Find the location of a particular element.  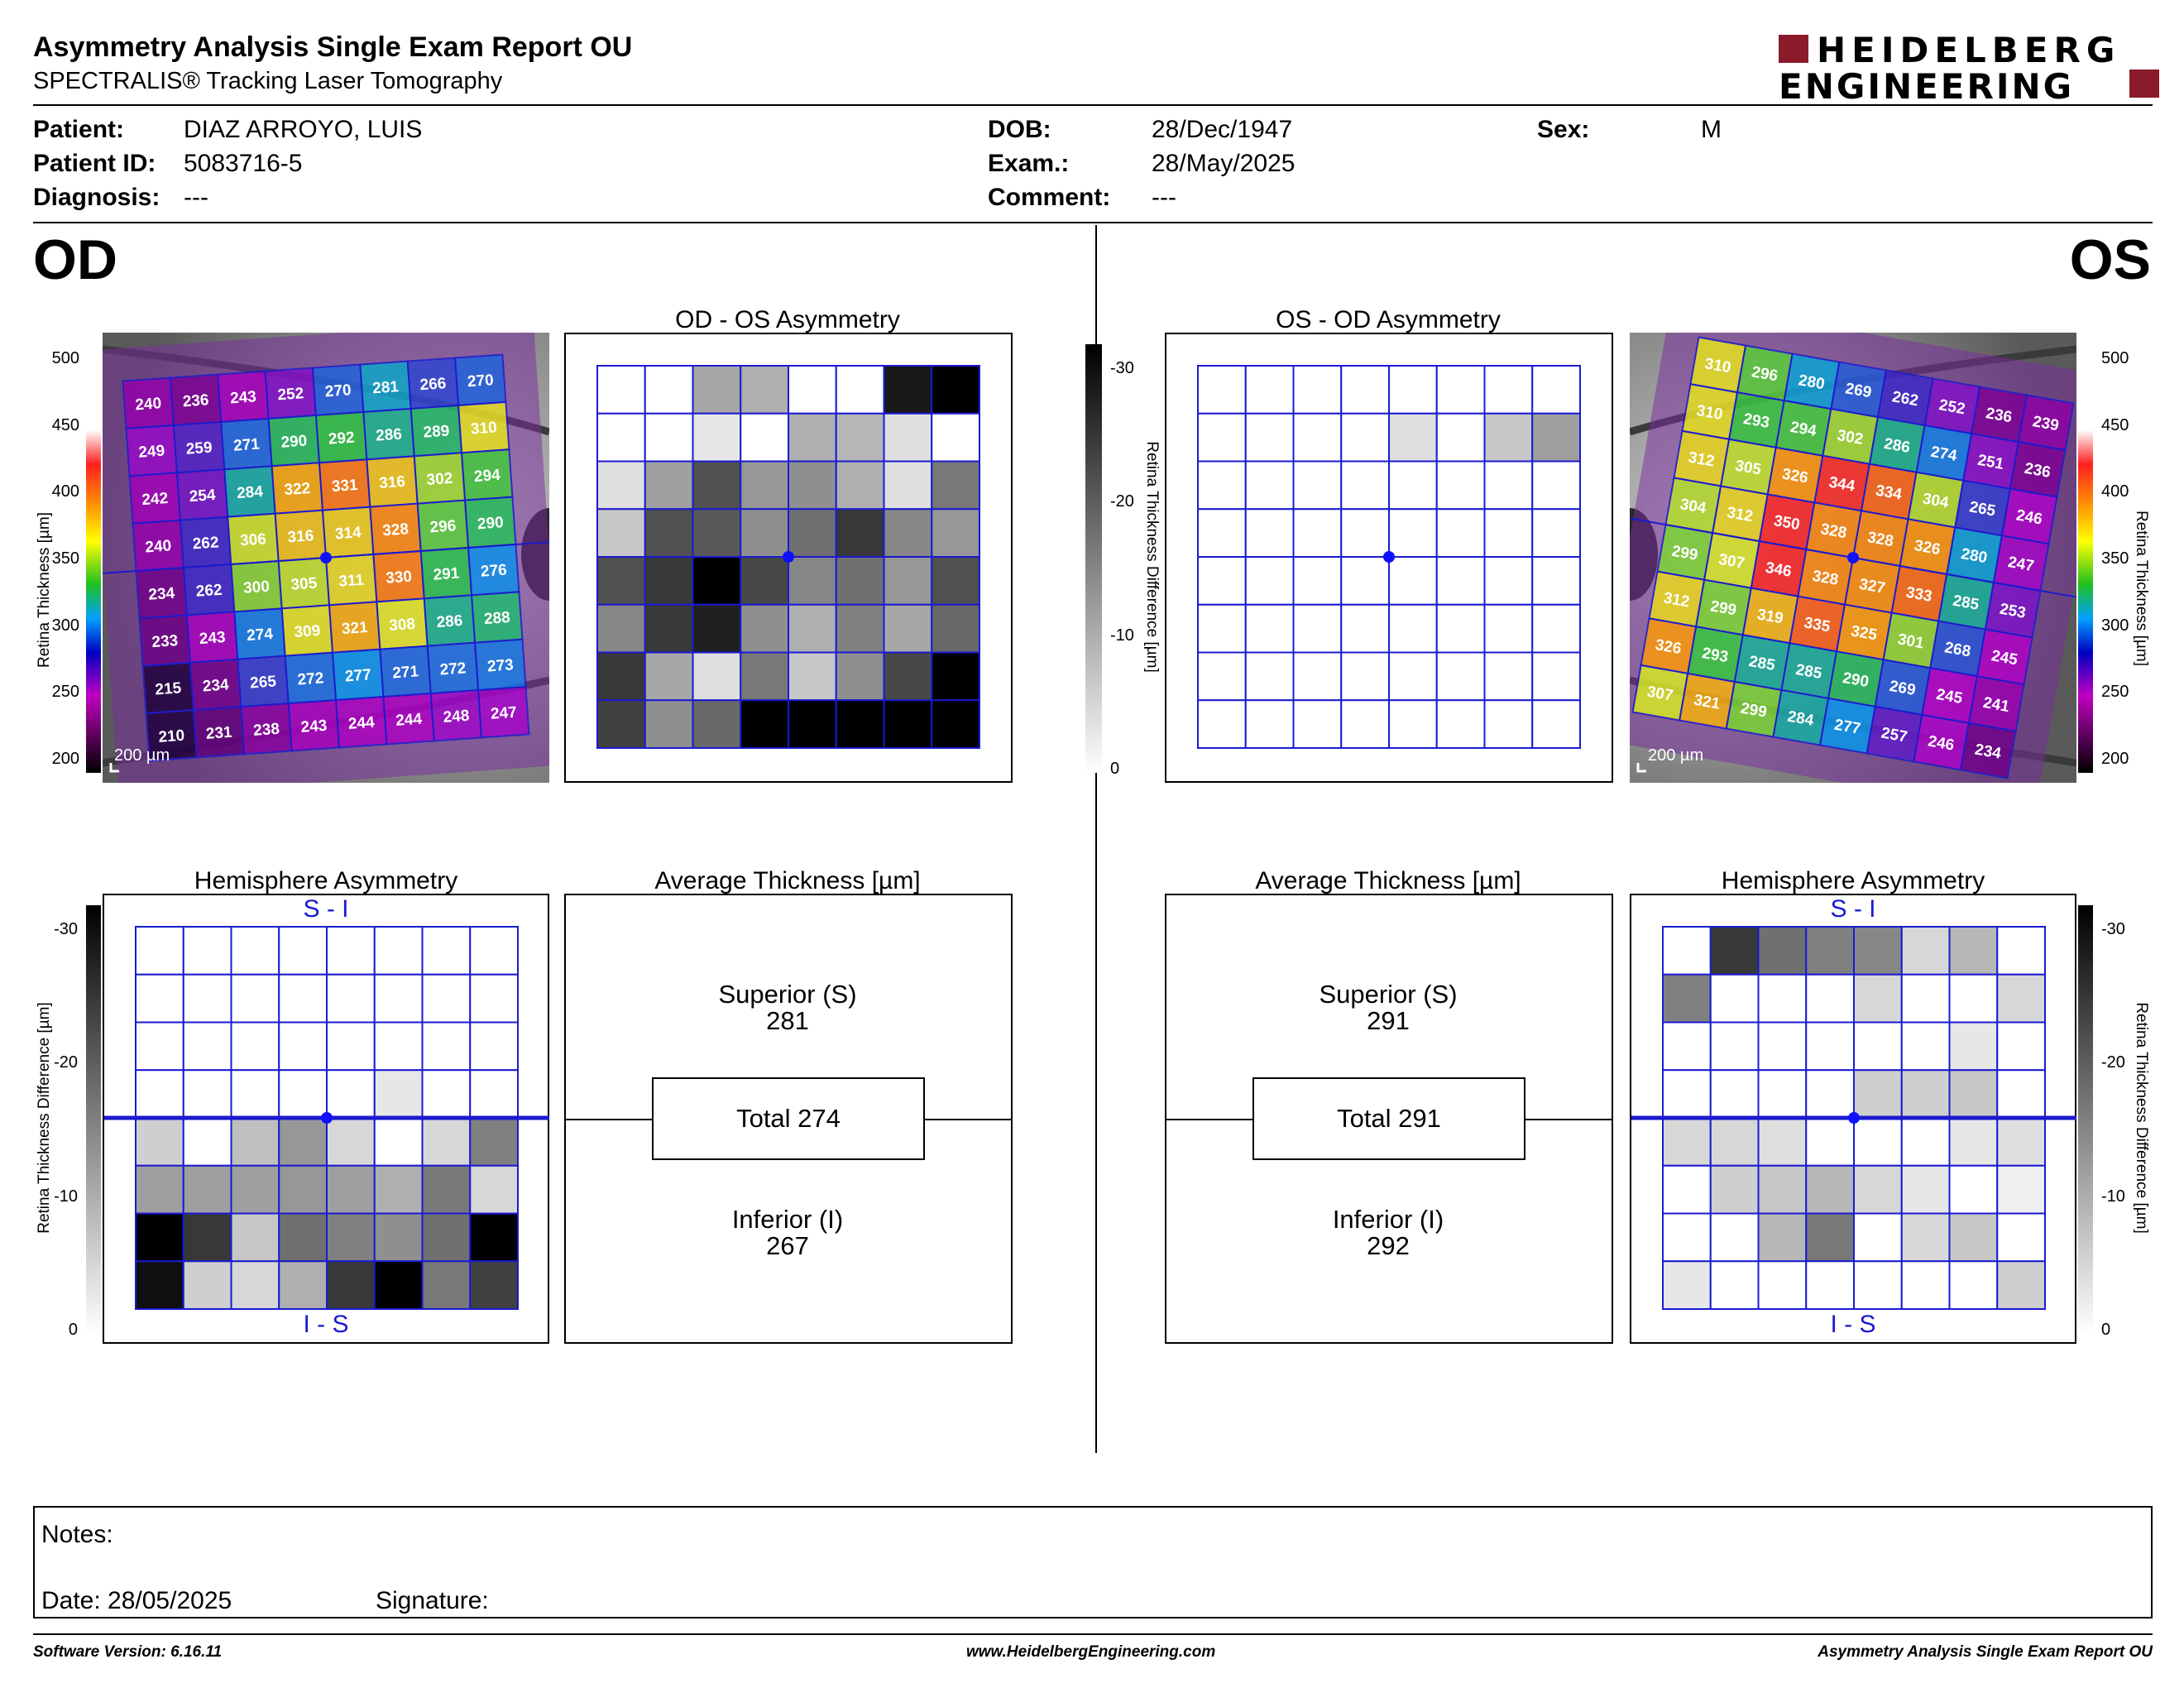

sex-label: Sex: is located at coordinates (1563, 129).